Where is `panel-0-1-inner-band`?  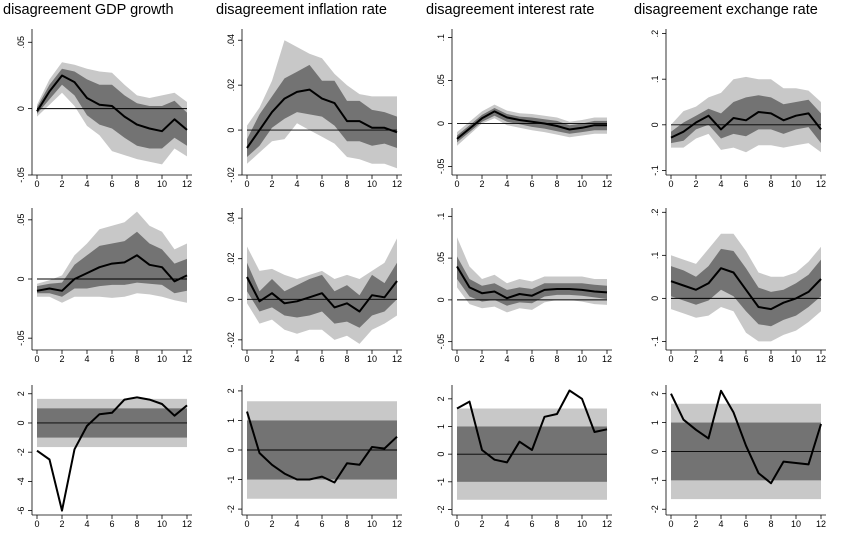
panel-0-1-inner-band is located at coordinates (322, 110).